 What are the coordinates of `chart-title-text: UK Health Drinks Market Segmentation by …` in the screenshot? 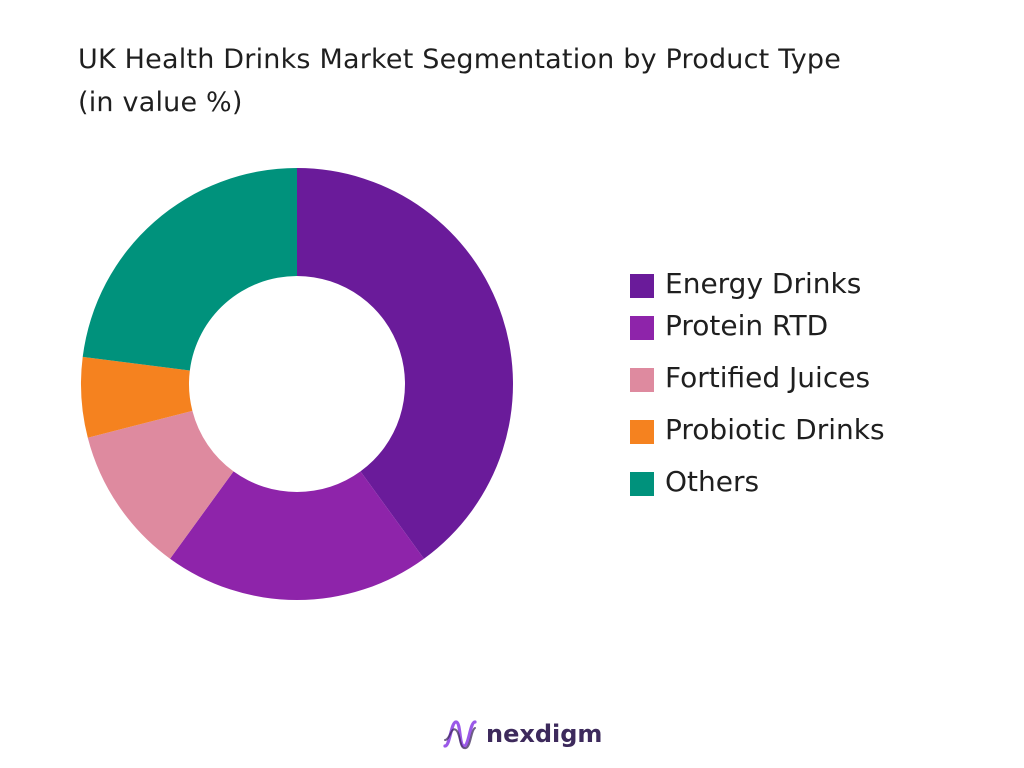 It's located at (460, 59).